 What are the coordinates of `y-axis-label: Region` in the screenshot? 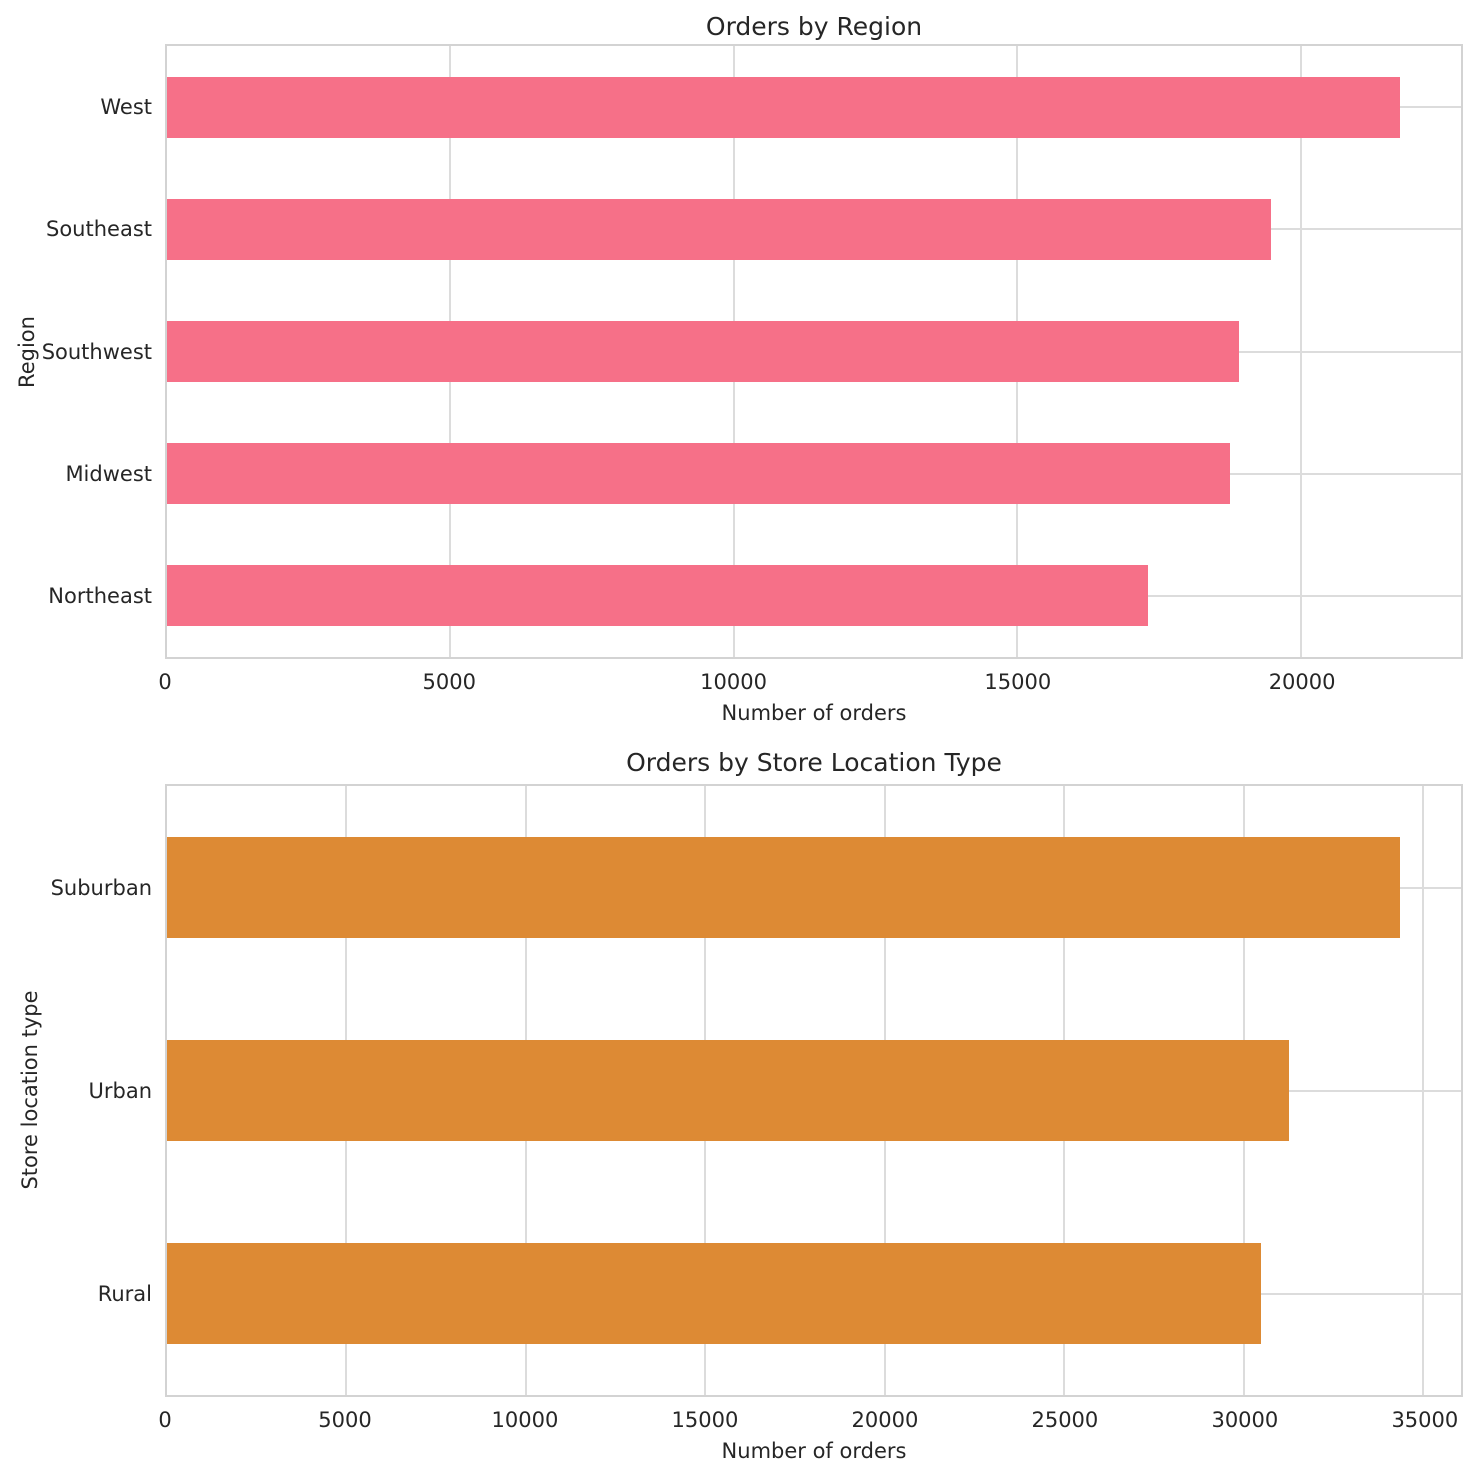 It's located at (27, 352).